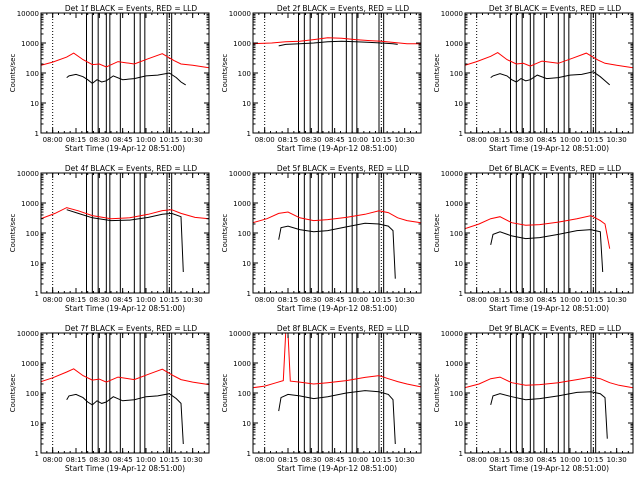 This screenshot has height=480, width=640. What do you see at coordinates (555, 8) in the screenshot?
I see `panel-title: Det 3f BLACK = Events, RED = LLD` at bounding box center [555, 8].